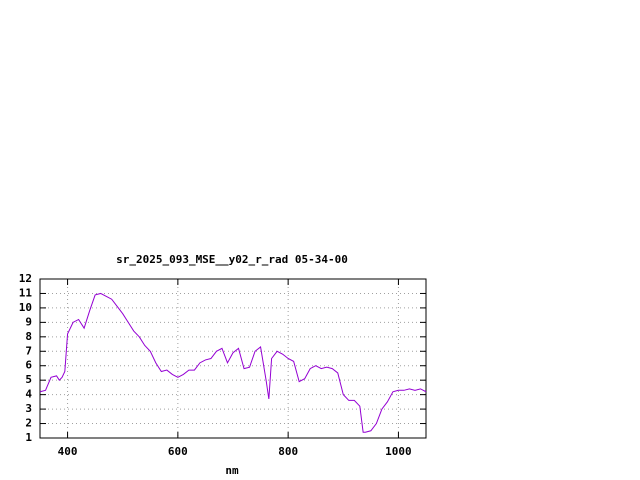 The height and width of the screenshot is (480, 640). Describe the element at coordinates (28, 437) in the screenshot. I see `y-tick-label: 1` at that location.